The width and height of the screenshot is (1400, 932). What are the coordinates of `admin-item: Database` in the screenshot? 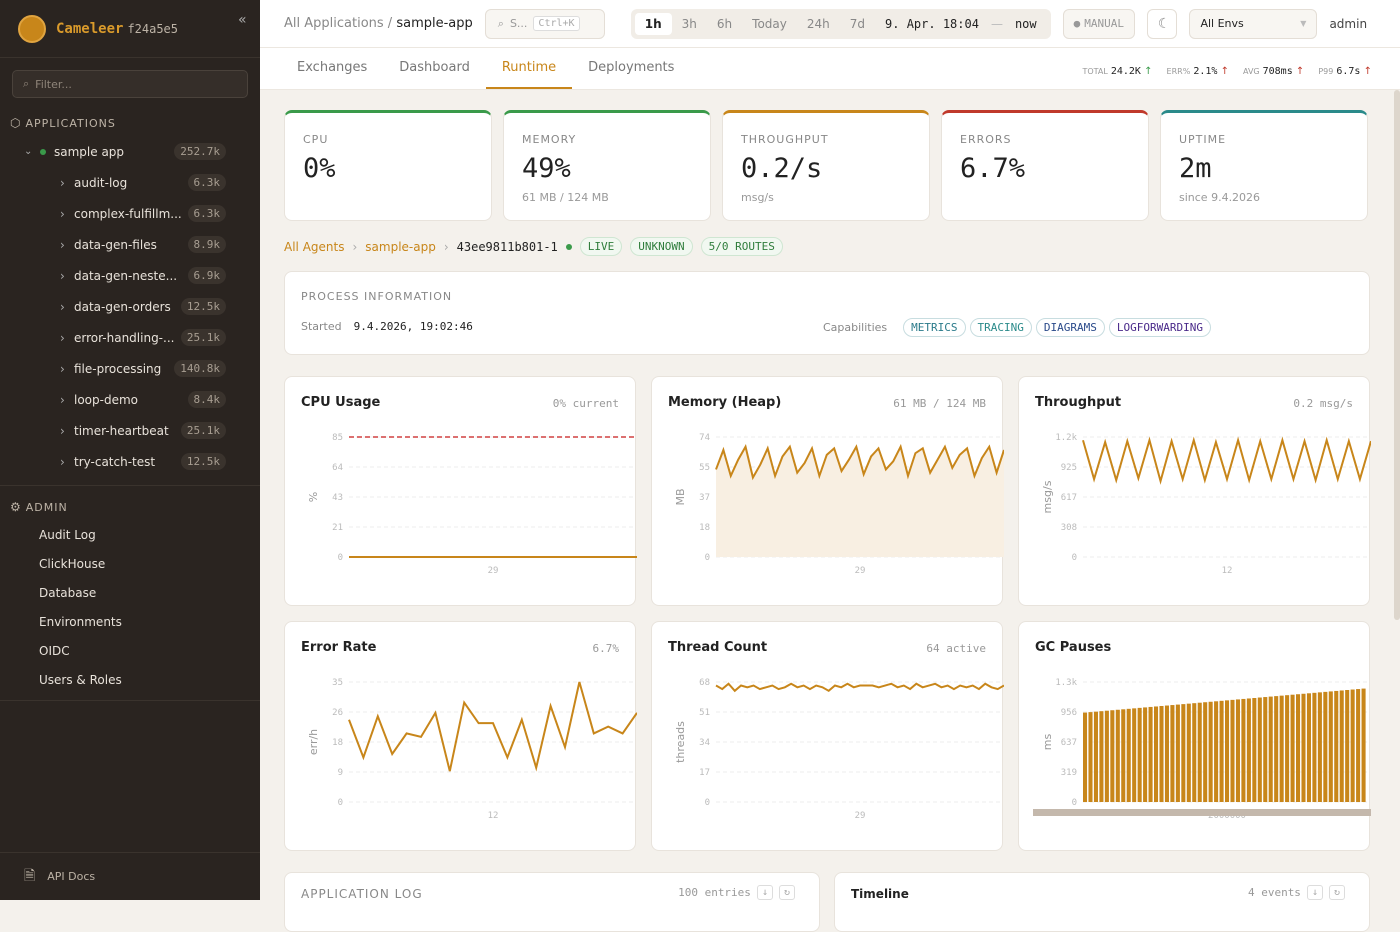 It's located at (68, 592).